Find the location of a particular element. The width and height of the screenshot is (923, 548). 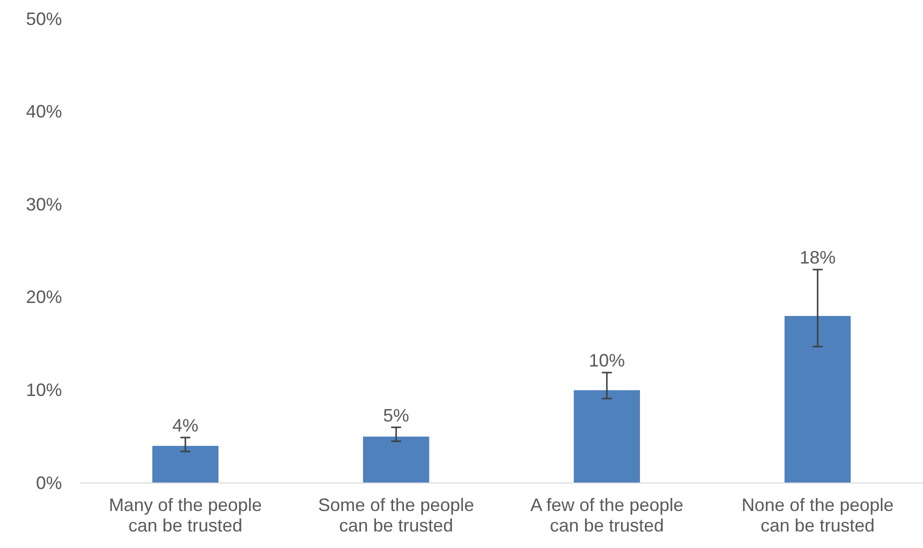

x-tick-label: Some of the people can be trusted is located at coordinates (396, 515).